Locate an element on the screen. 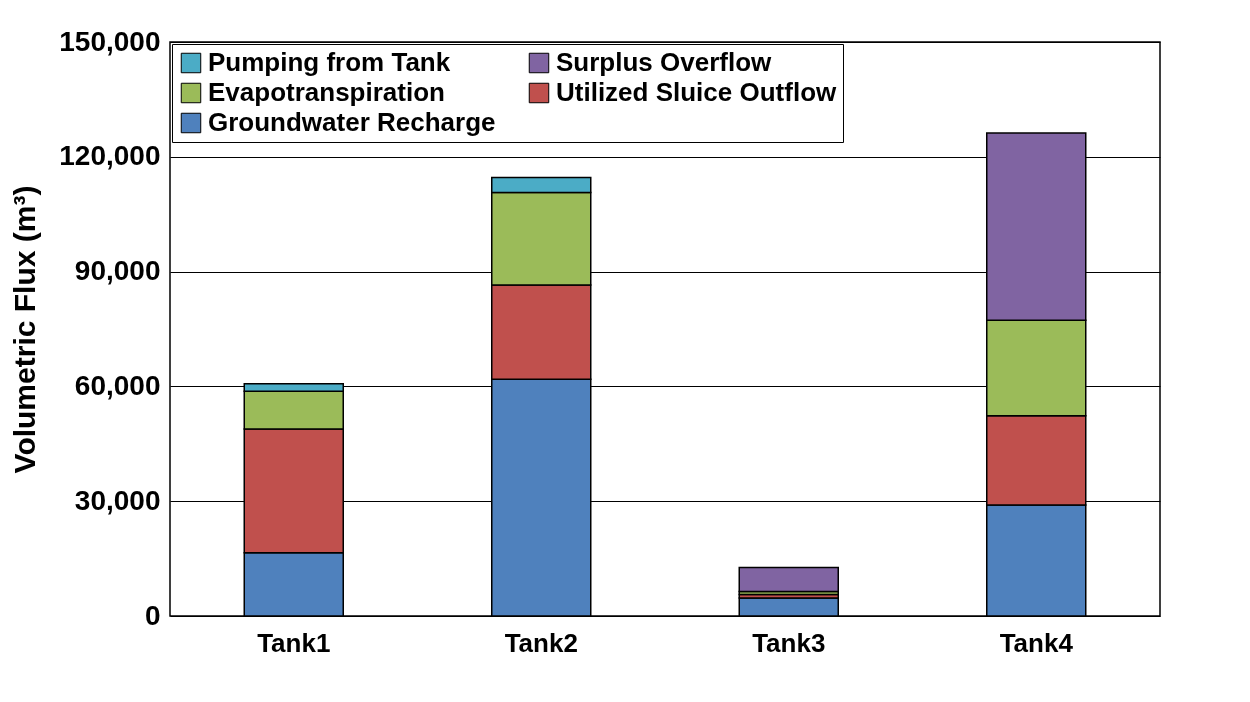  y-tick-label: 60,000 is located at coordinates (117, 385).